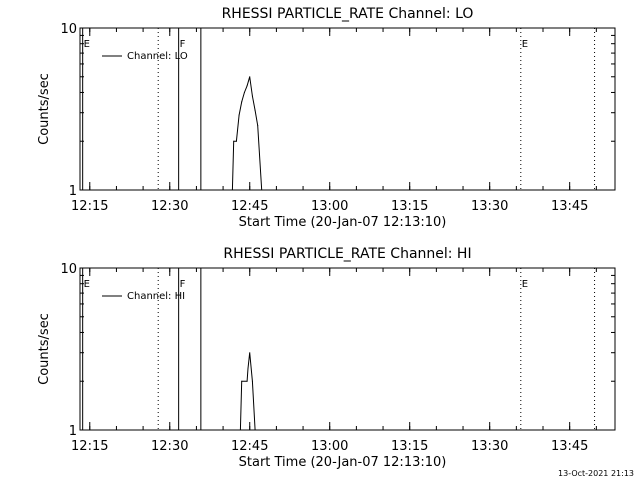  What do you see at coordinates (156, 296) in the screenshot?
I see `legend-label: Channel: HI` at bounding box center [156, 296].